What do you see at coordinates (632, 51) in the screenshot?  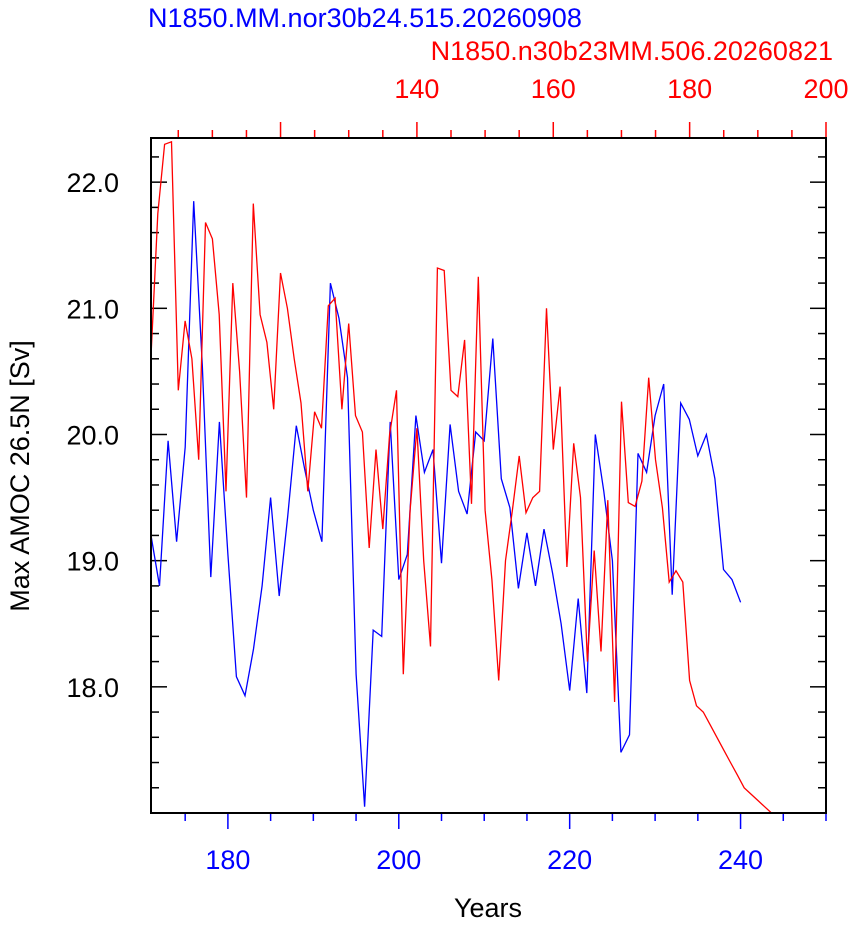 I see `series-title-red: N1850.n30b23MM.506.20260821` at bounding box center [632, 51].